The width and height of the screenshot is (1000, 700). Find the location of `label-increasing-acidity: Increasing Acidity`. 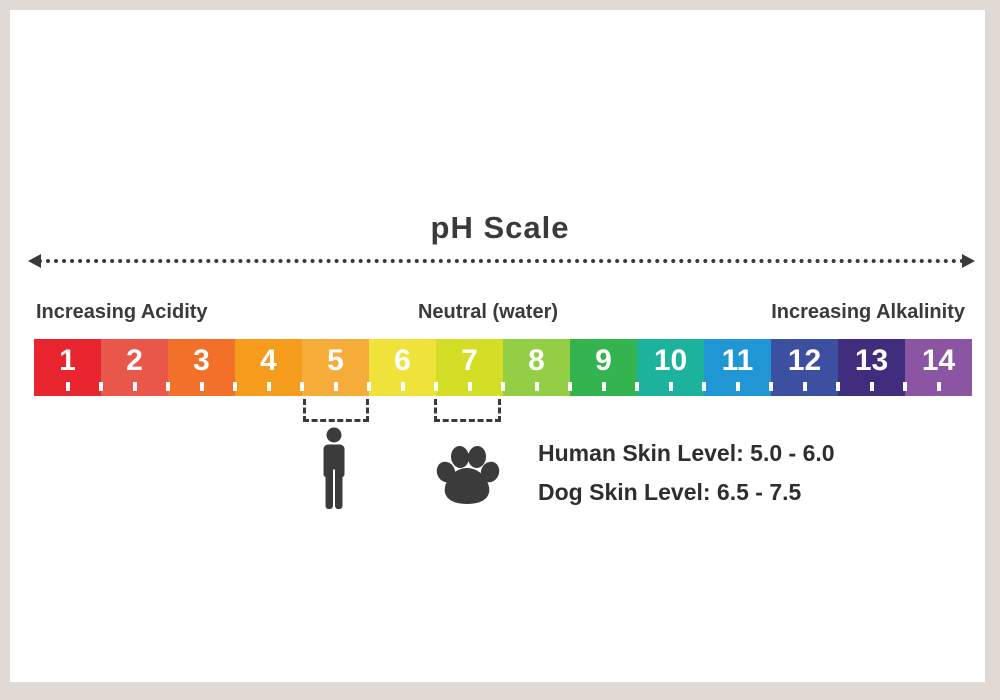

label-increasing-acidity: Increasing Acidity is located at coordinates (122, 312).